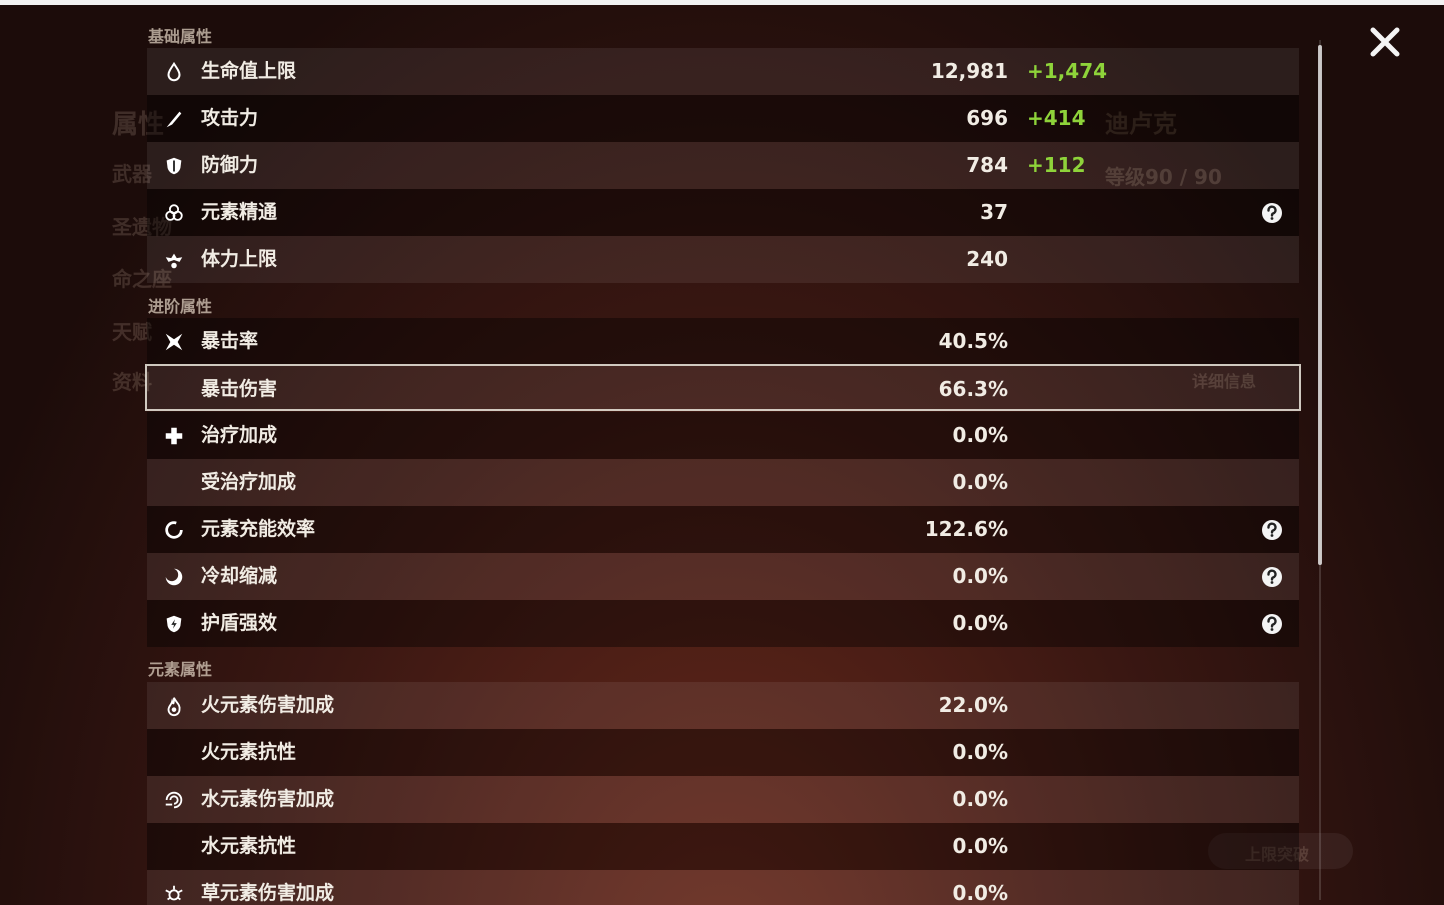  What do you see at coordinates (1056, 118) in the screenshot?
I see `stat-bonus: +414` at bounding box center [1056, 118].